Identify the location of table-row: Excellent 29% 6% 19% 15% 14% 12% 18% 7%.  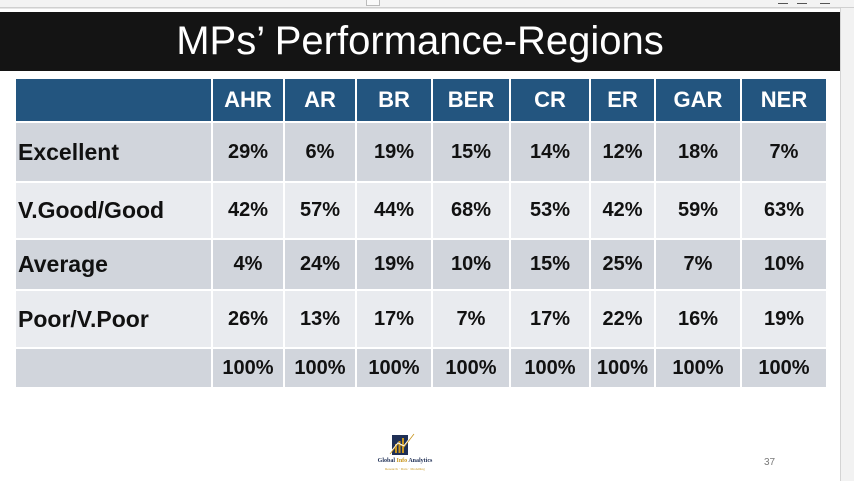
(421, 152).